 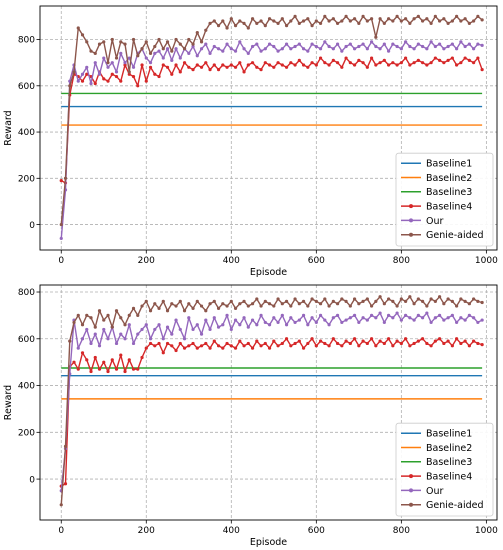 What do you see at coordinates (449, 477) in the screenshot?
I see `legend-label: Baseline4` at bounding box center [449, 477].